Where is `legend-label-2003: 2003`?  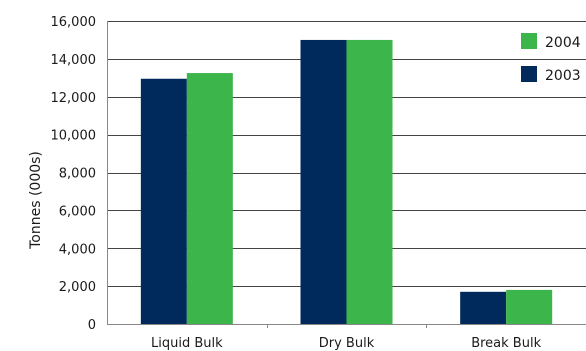 legend-label-2003: 2003 is located at coordinates (563, 76).